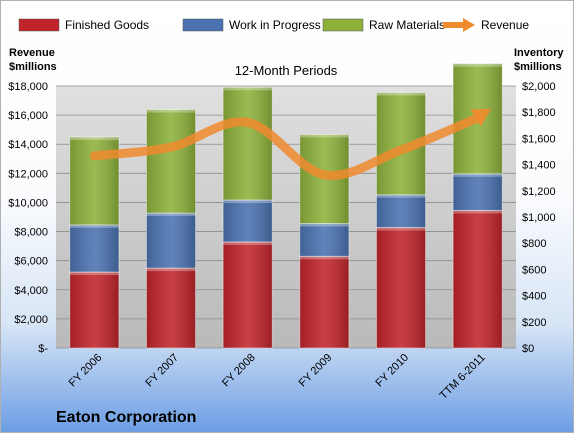 This screenshot has width=574, height=433. What do you see at coordinates (463, 377) in the screenshot?
I see `x-tick-label: TTM 6-2011` at bounding box center [463, 377].